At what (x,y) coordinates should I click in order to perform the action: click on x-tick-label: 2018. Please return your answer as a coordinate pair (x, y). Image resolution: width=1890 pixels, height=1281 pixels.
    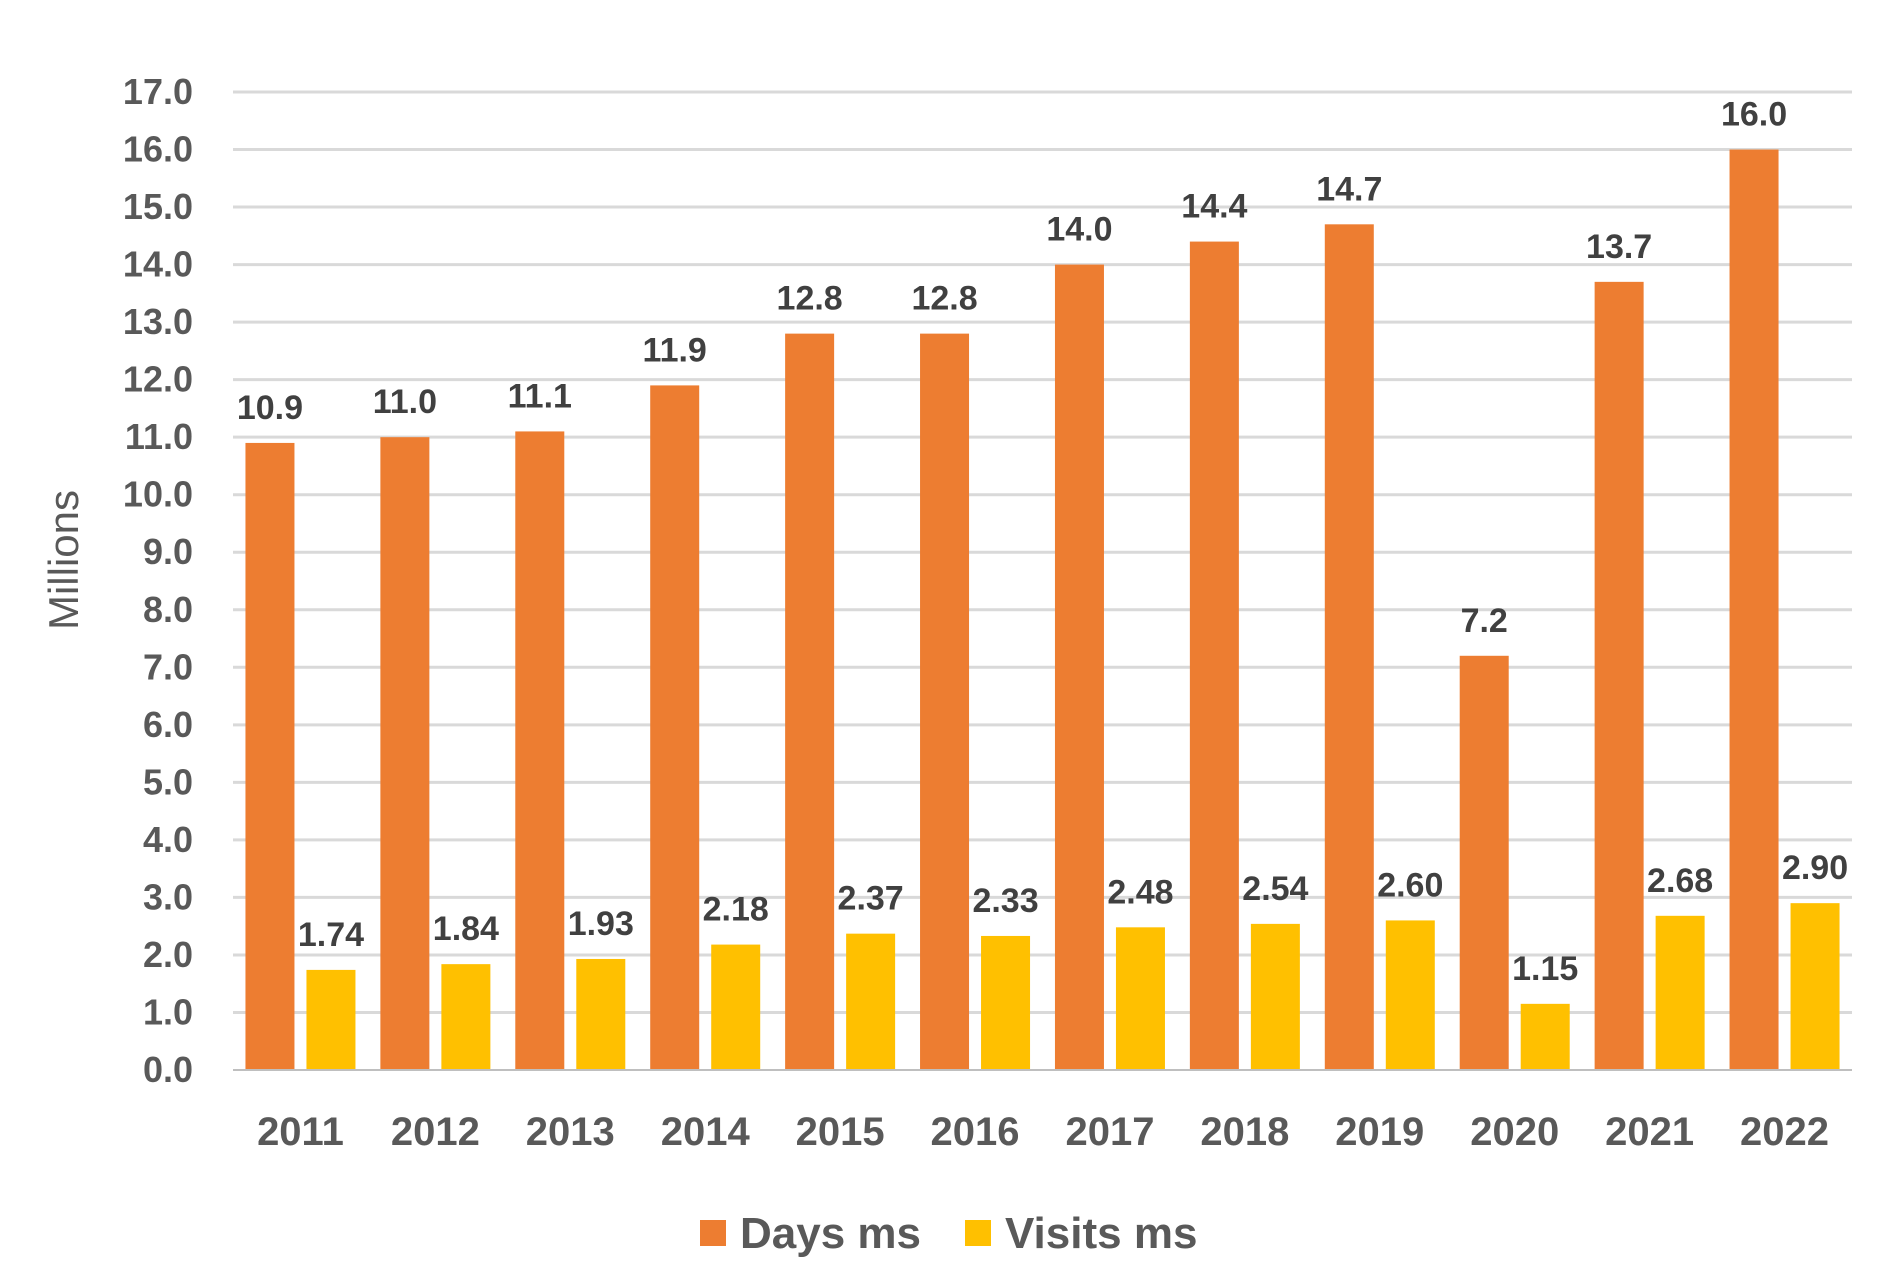
    Looking at the image, I should click on (1244, 1132).